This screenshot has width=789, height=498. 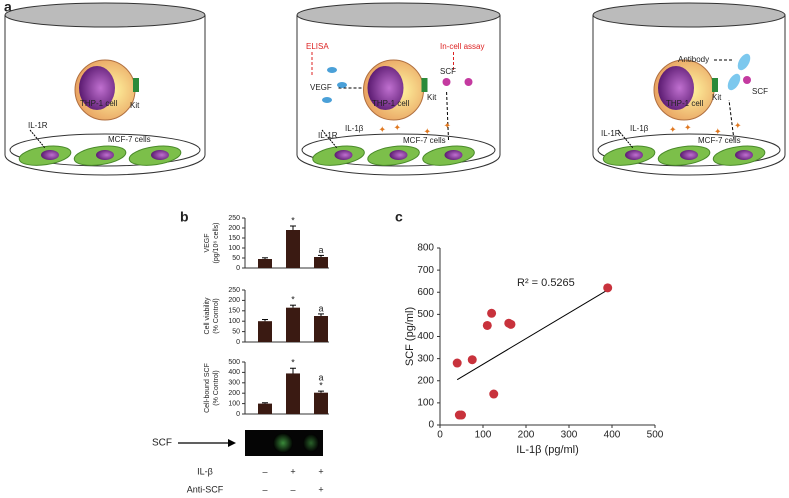 I want to click on panel-label: b, so click(x=184, y=217).